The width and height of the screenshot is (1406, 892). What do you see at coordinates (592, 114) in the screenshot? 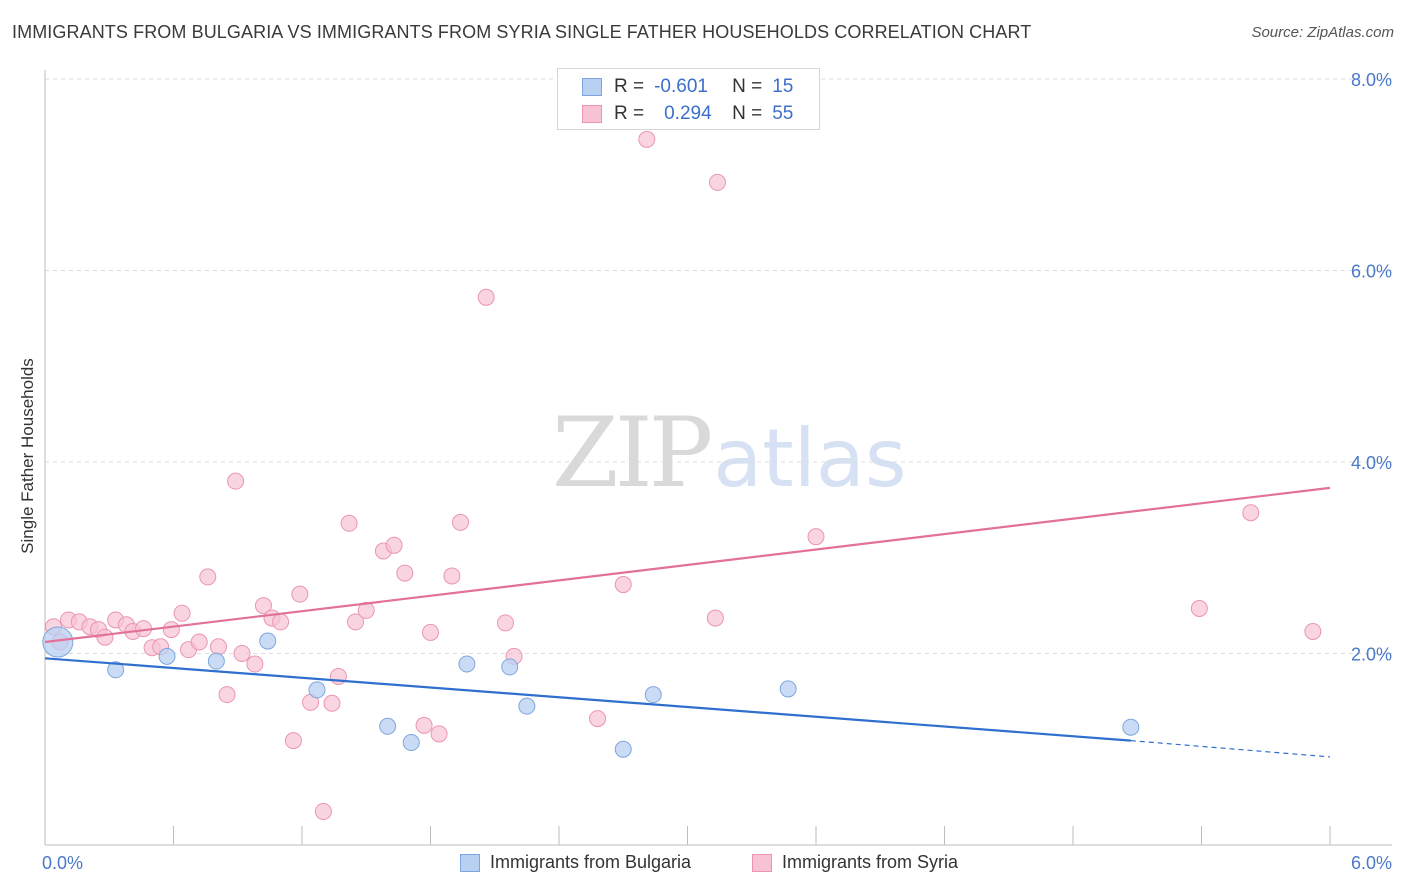
I see `legend-swatch-syria` at bounding box center [592, 114].